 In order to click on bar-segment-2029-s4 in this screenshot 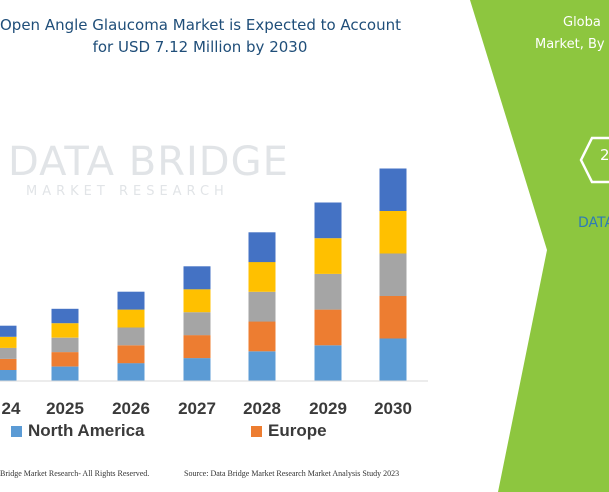, I will do `click(328, 256)`.